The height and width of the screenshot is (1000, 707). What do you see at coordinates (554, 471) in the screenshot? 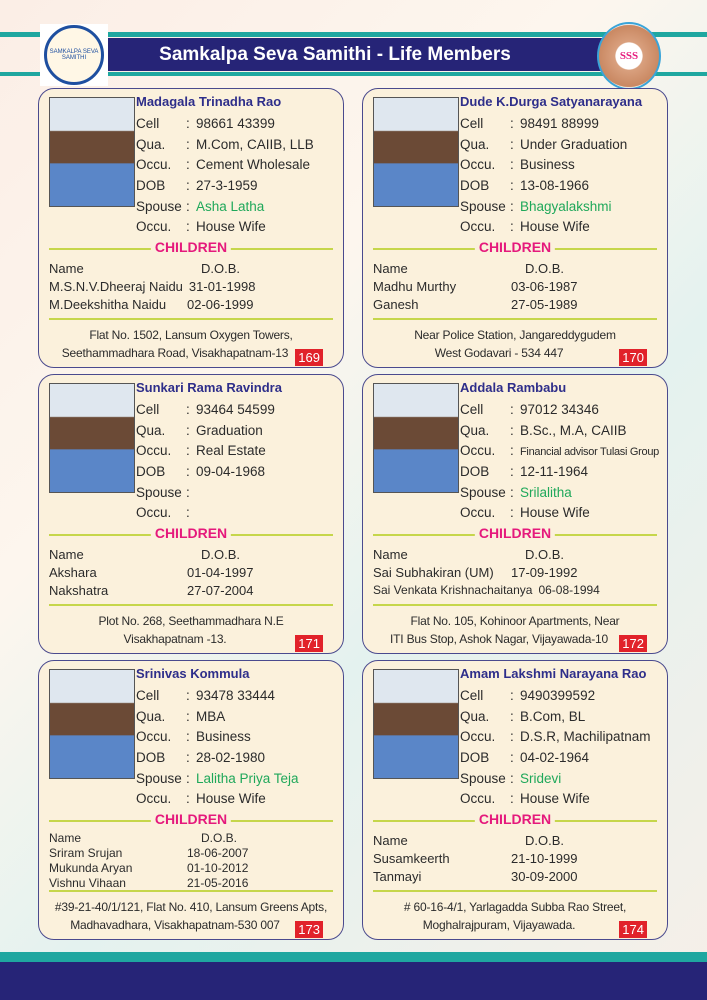
I see `field-value: 12-11-1964` at bounding box center [554, 471].